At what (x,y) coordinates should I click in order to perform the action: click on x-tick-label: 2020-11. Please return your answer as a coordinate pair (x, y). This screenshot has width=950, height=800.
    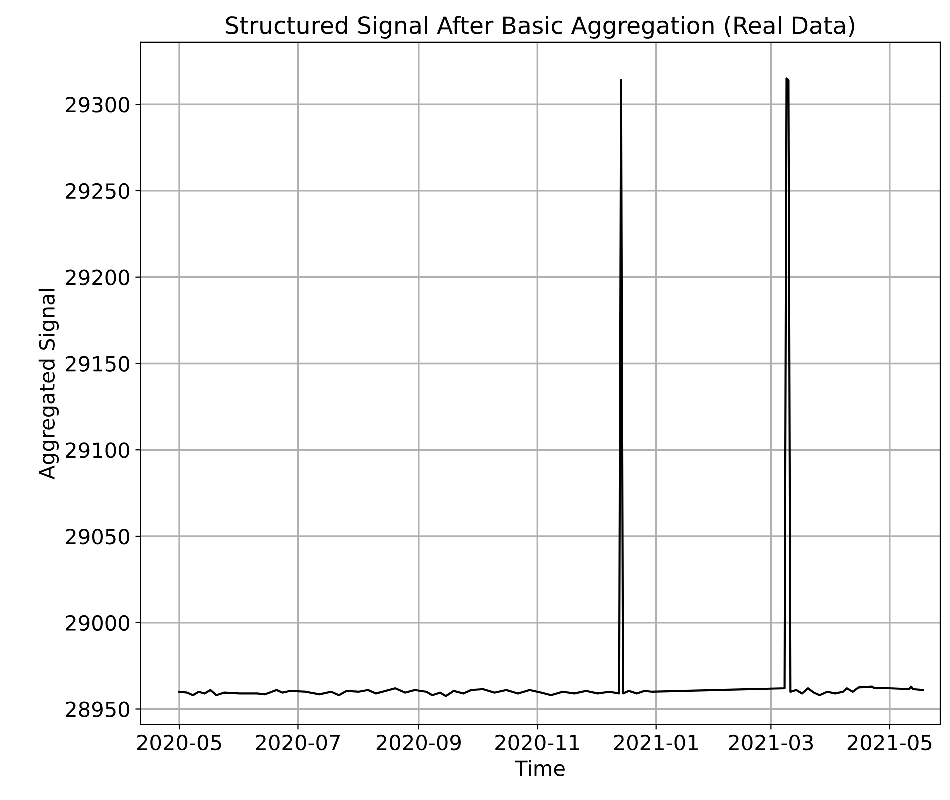
    Looking at the image, I should click on (538, 742).